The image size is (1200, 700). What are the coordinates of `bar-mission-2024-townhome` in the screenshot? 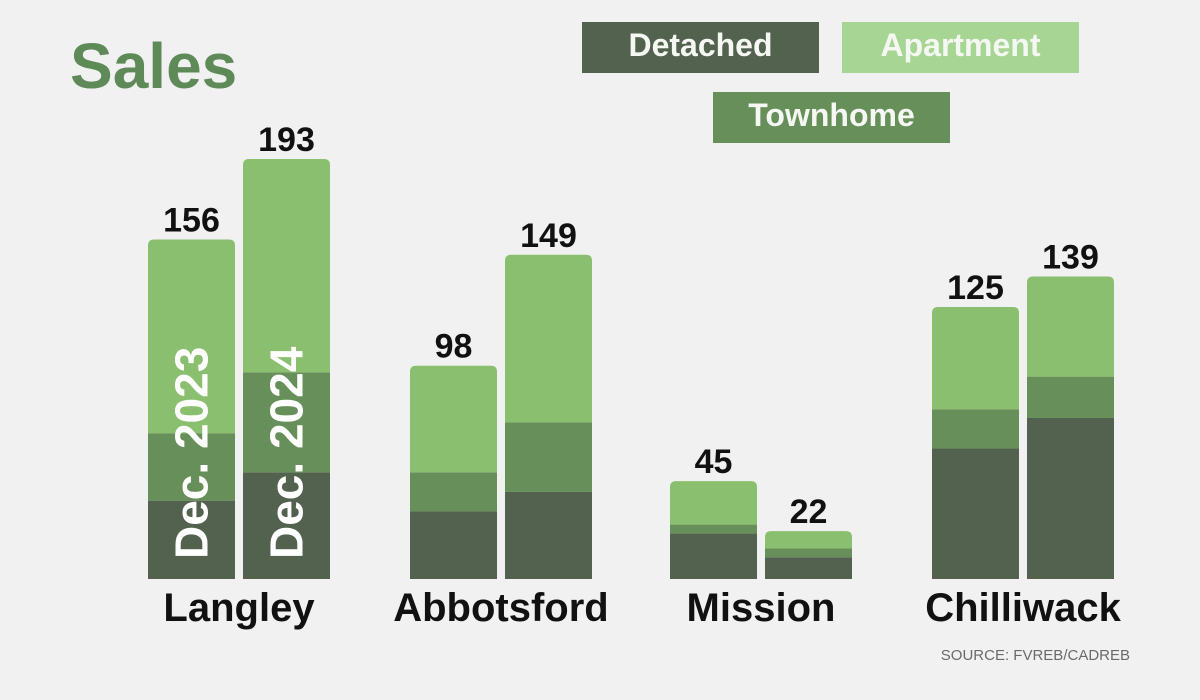 It's located at (808, 553).